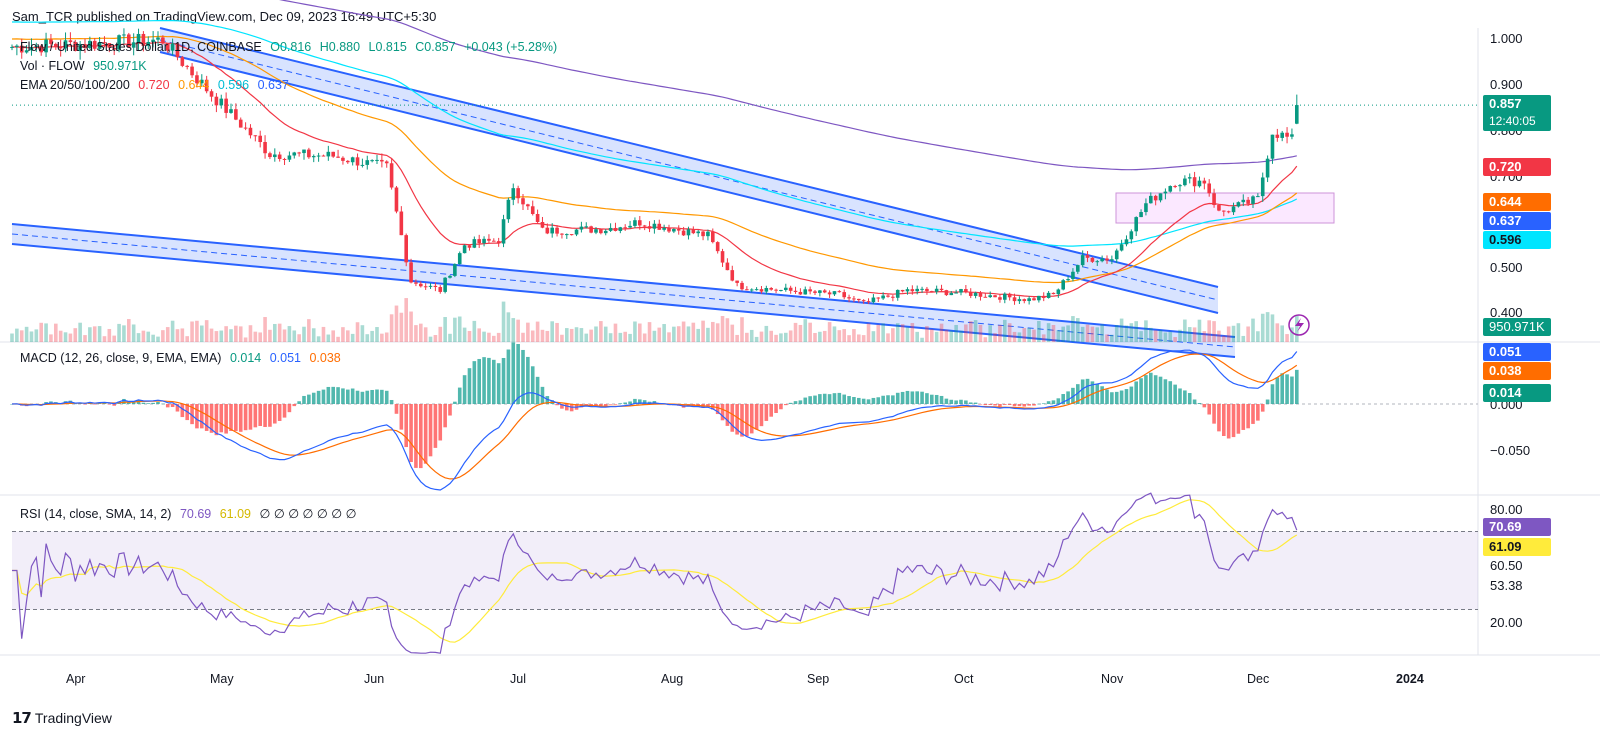  What do you see at coordinates (1506, 267) in the screenshot?
I see `y-tick-0500: 0.500` at bounding box center [1506, 267].